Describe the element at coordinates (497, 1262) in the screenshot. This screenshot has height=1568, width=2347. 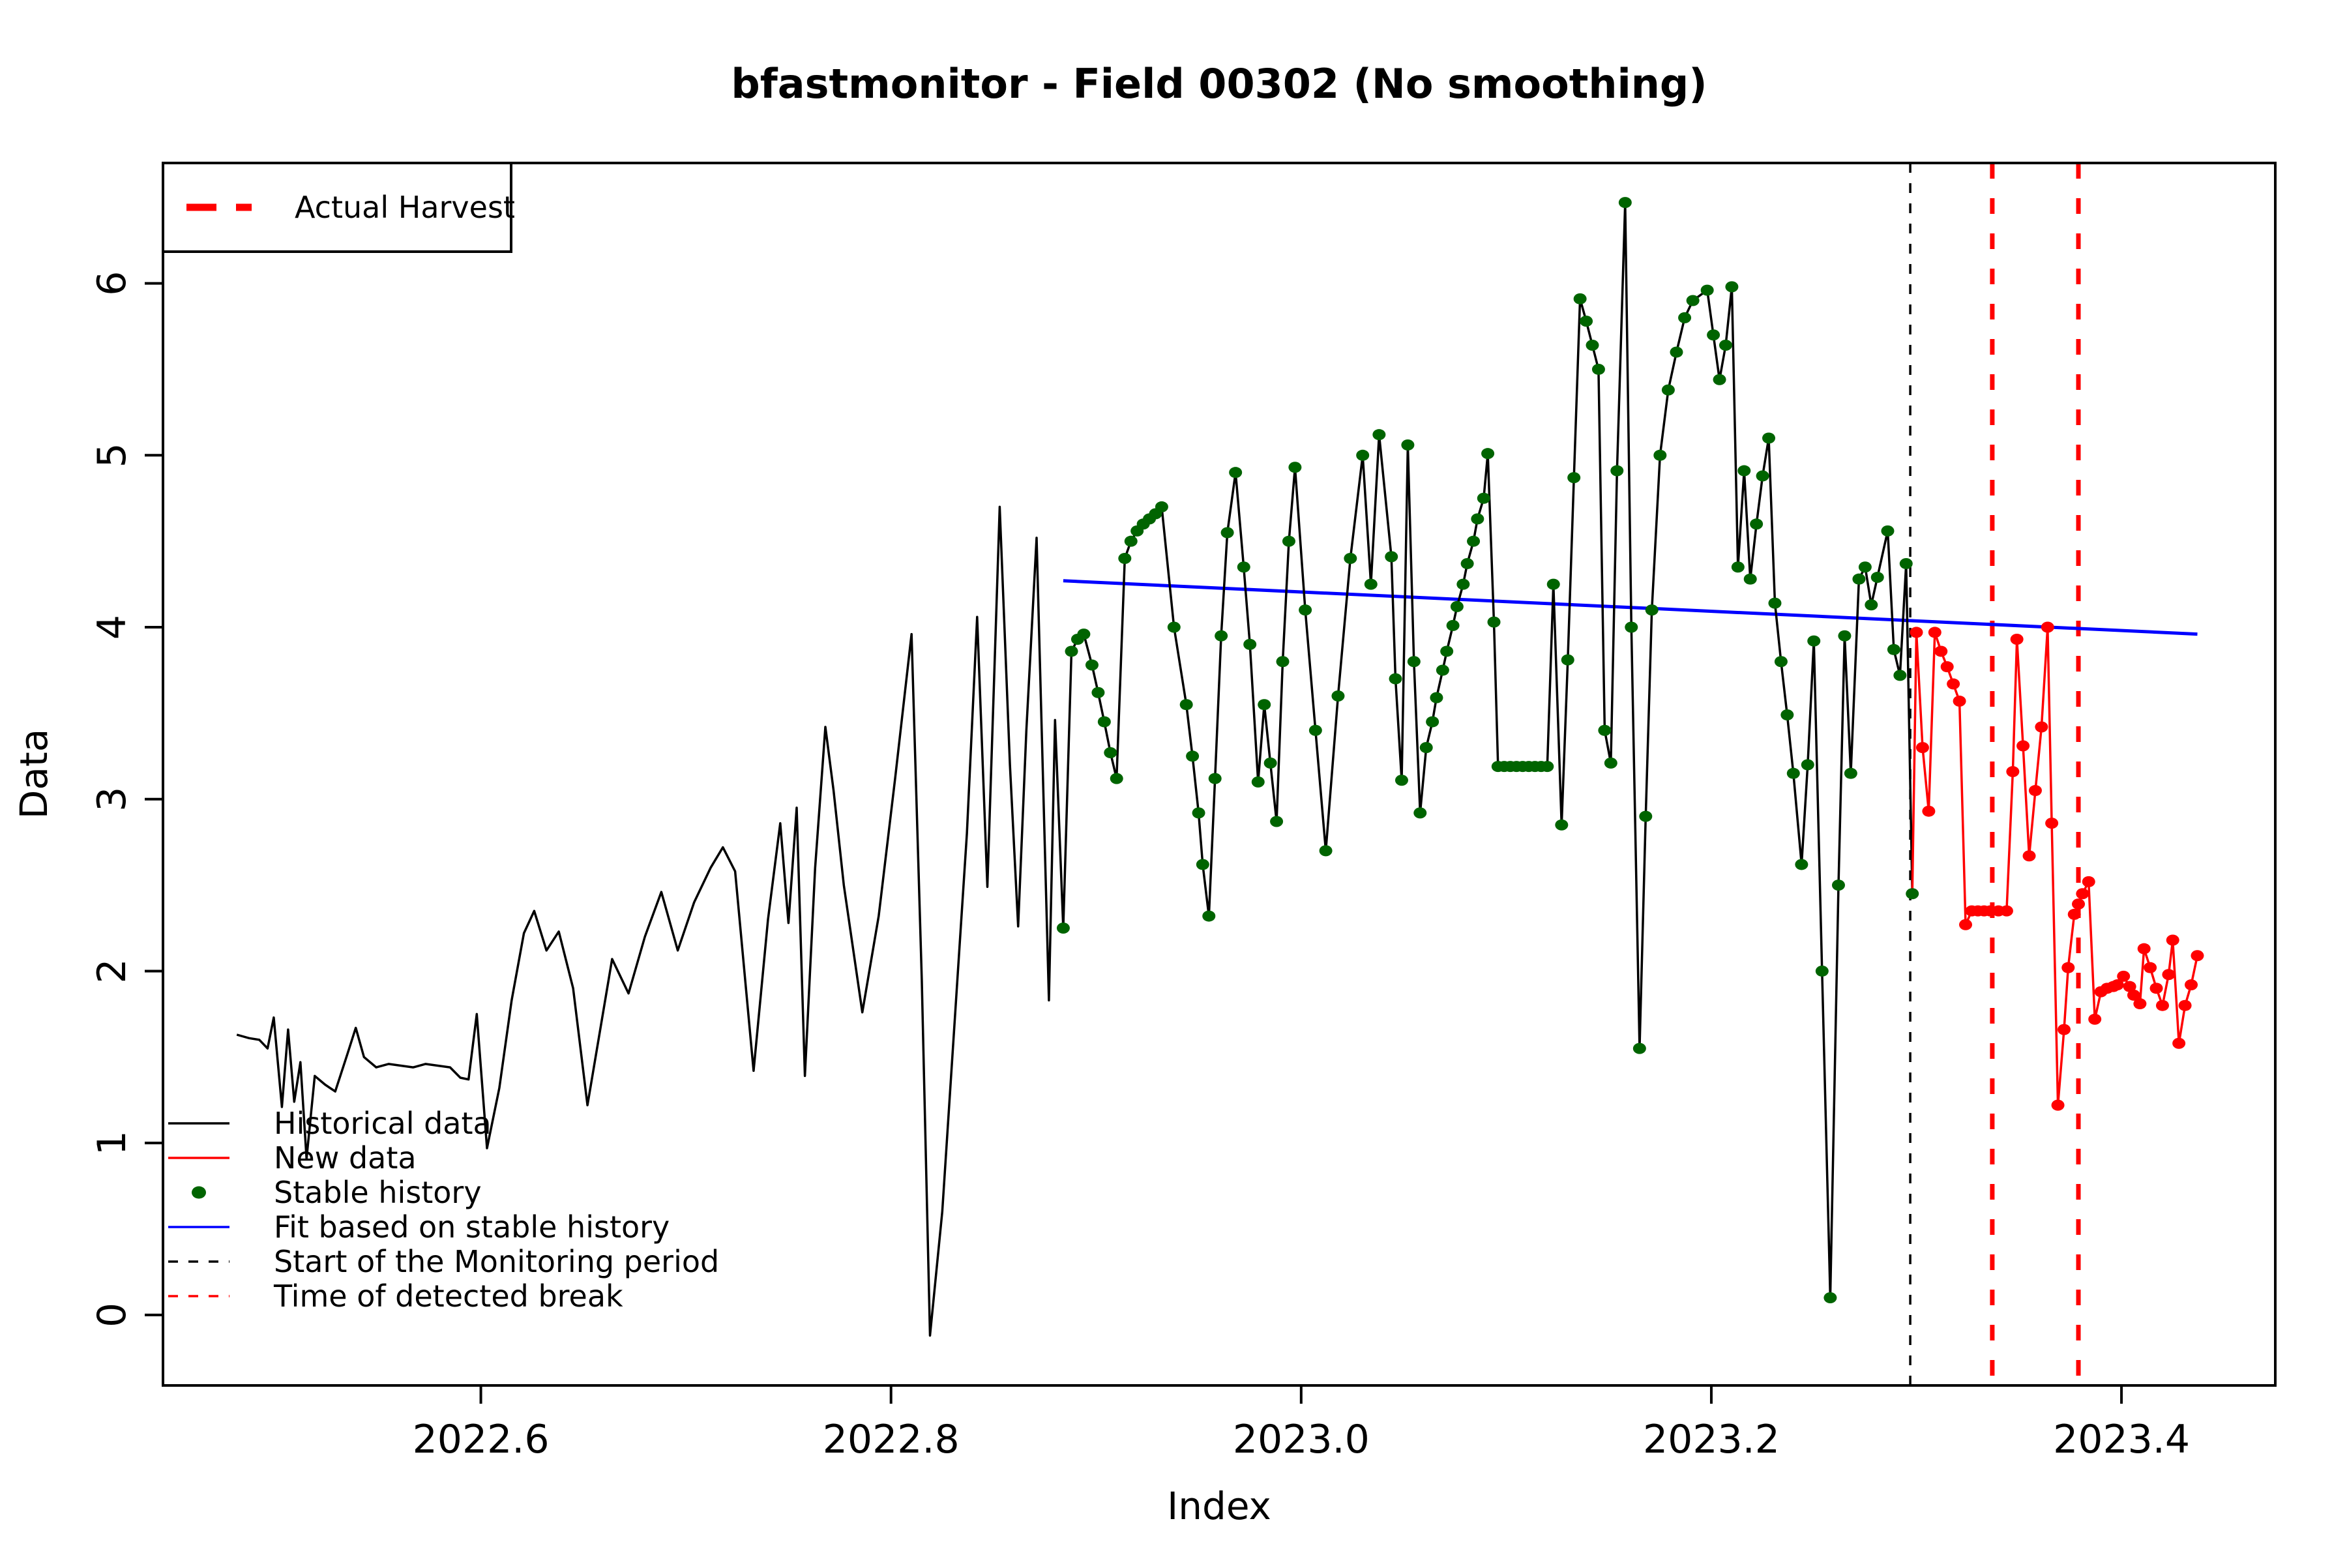
I see `legend-item-label: Start of the Monitoring period` at that location.